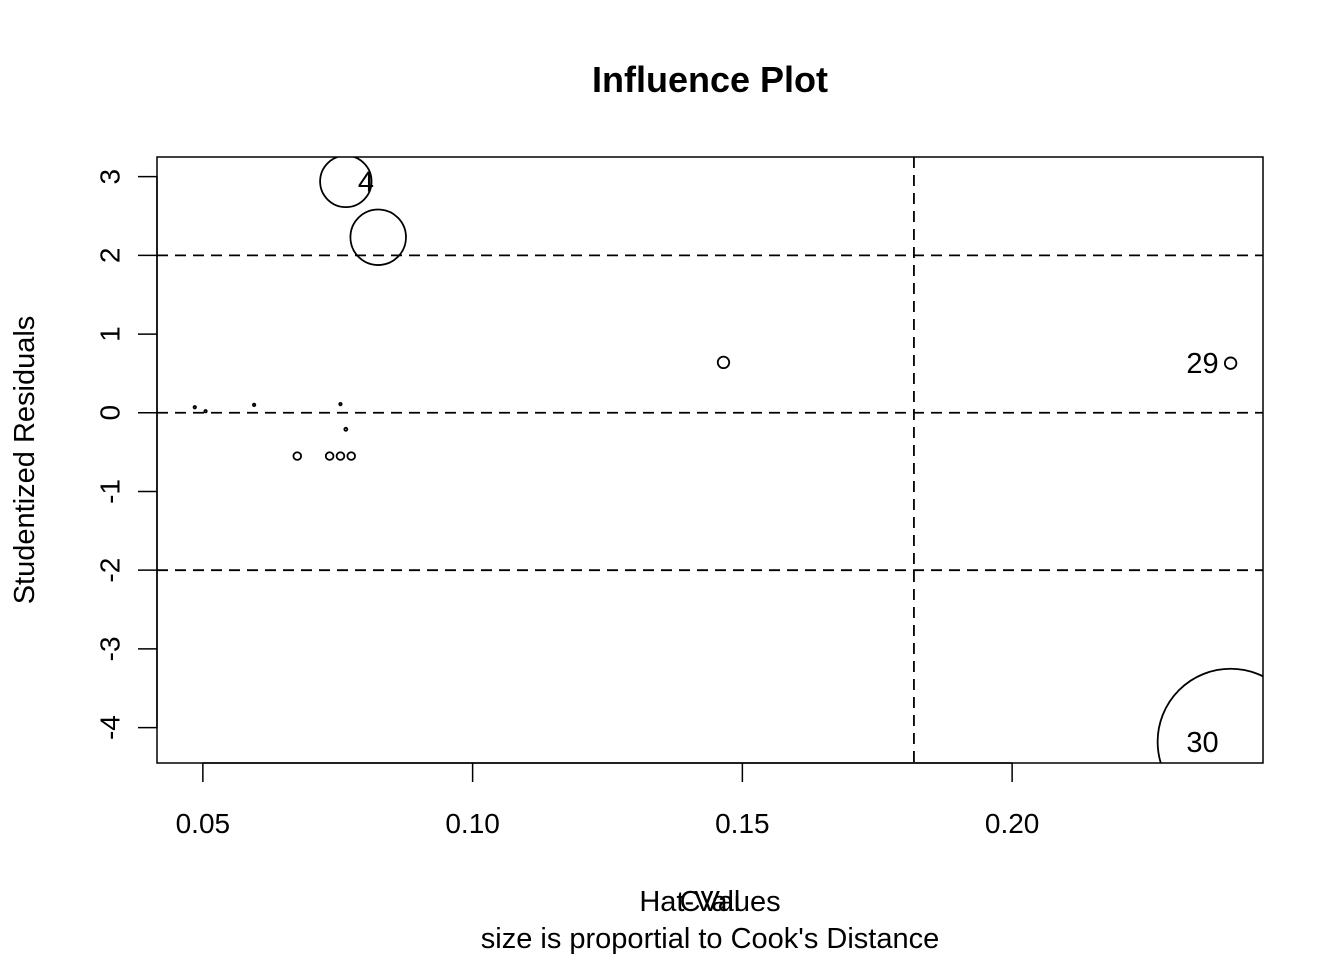 This screenshot has height=960, width=1344. What do you see at coordinates (110, 570) in the screenshot?
I see `y-tick-label-2: -2` at bounding box center [110, 570].